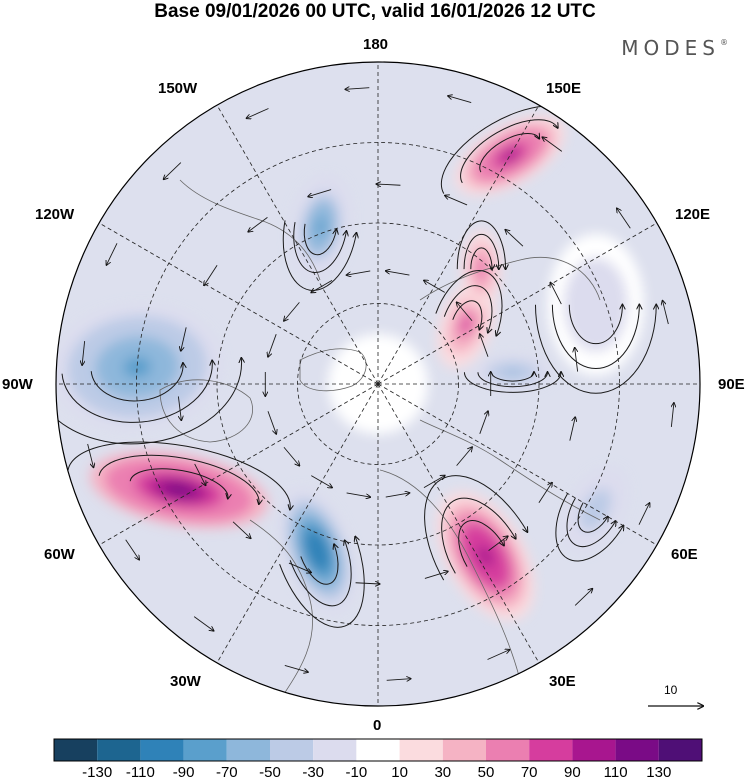  I want to click on brand-name: MODES, so click(670, 48).